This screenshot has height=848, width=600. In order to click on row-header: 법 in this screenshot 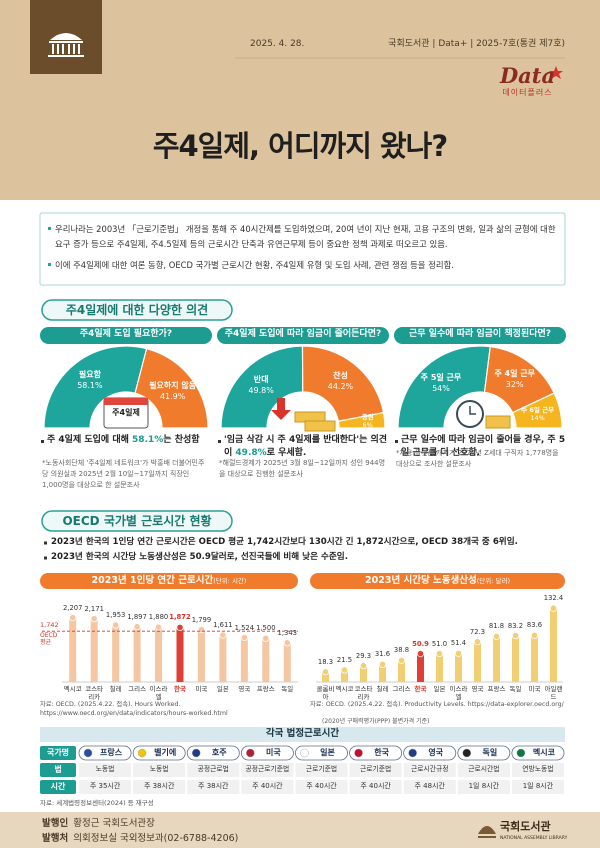, I will do `click(58, 769)`.